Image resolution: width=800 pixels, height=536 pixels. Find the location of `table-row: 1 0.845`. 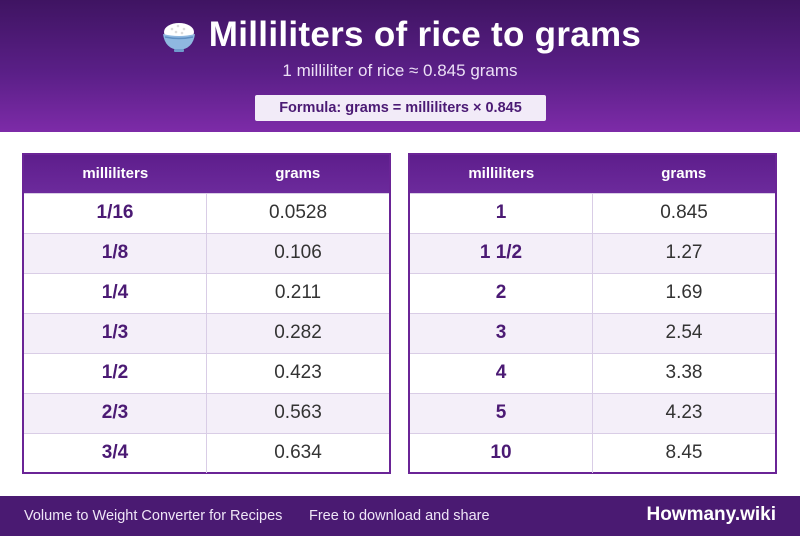

table-row: 1 0.845 is located at coordinates (592, 212).